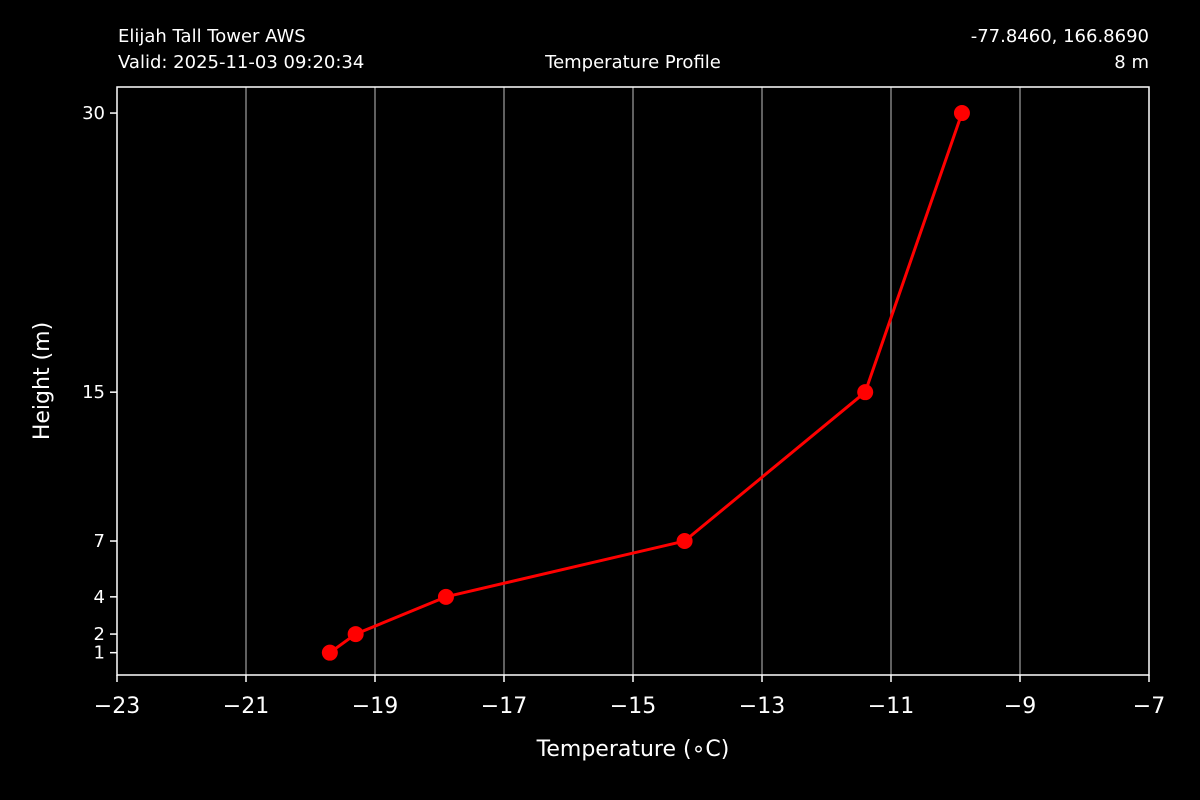 The width and height of the screenshot is (1200, 800). I want to click on x-tick-label: −21, so click(246, 706).